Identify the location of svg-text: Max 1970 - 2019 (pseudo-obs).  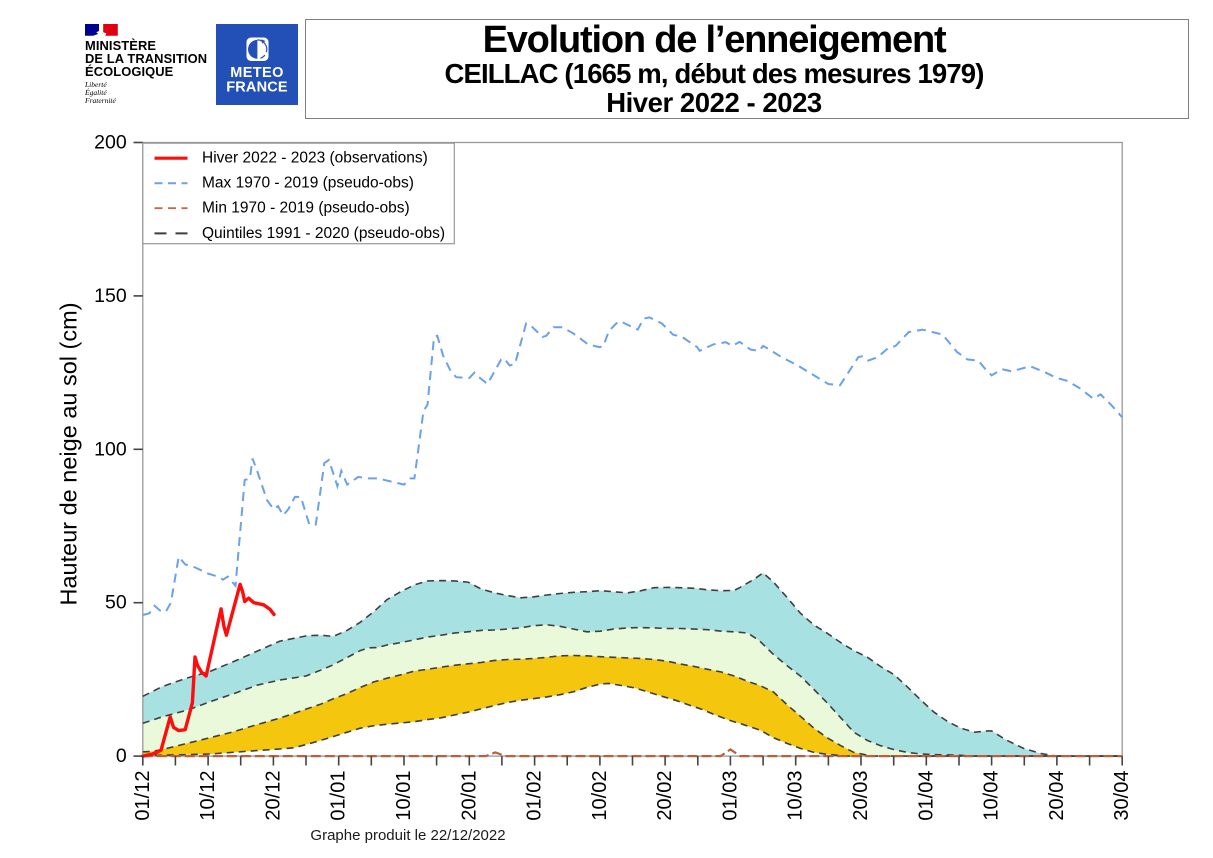
(308, 183).